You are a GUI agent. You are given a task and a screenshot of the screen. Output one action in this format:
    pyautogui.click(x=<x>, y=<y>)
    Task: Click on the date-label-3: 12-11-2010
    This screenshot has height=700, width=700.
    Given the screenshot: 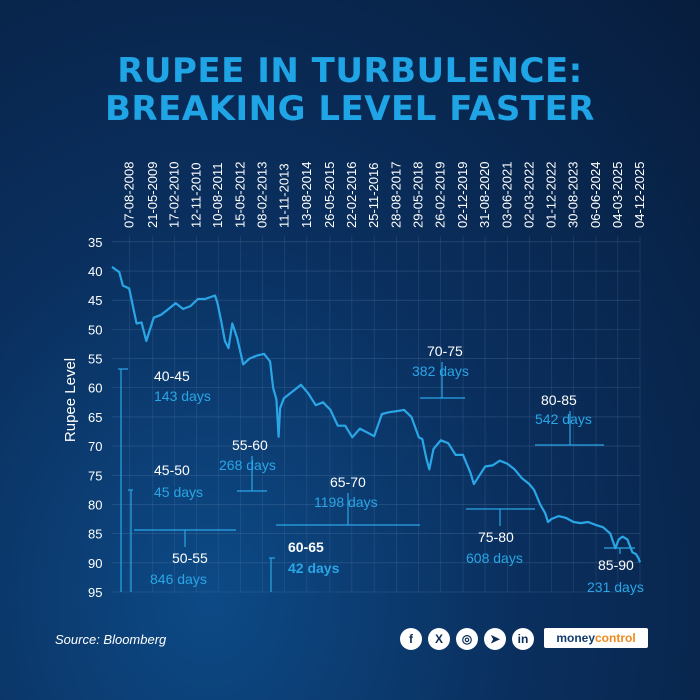 What is the action you would take?
    pyautogui.click(x=195, y=195)
    